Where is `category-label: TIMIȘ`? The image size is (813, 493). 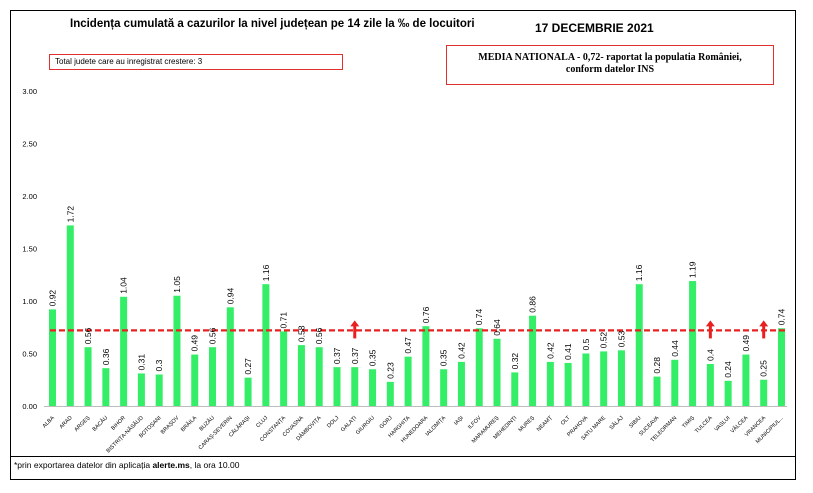 category-label: TIMIȘ is located at coordinates (688, 422).